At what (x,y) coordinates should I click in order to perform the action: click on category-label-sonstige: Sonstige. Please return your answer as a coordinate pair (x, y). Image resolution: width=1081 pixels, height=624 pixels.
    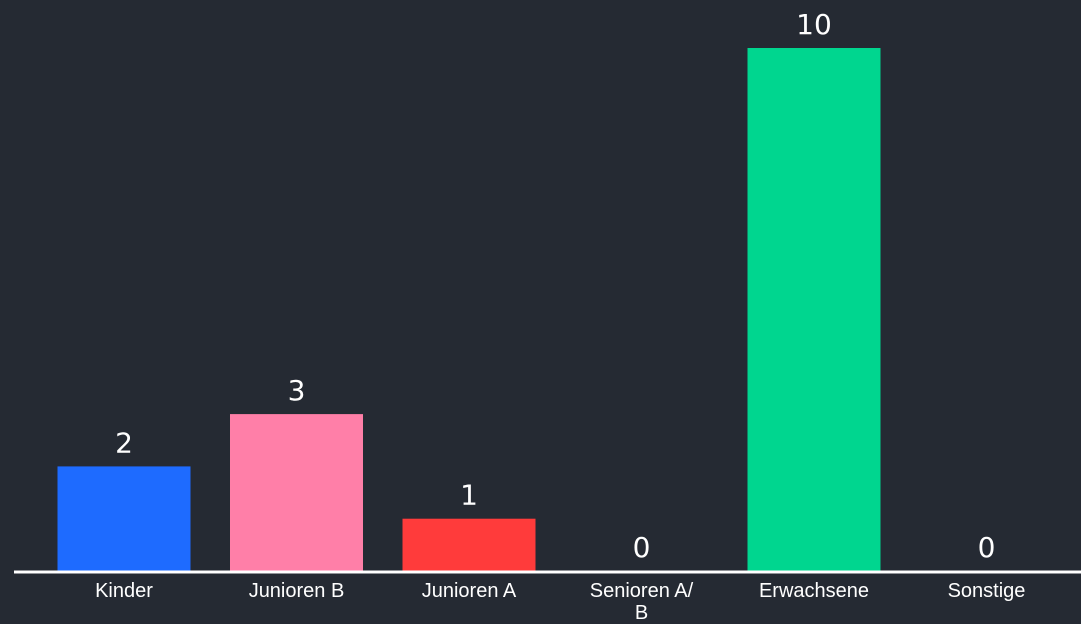
    Looking at the image, I should click on (987, 591).